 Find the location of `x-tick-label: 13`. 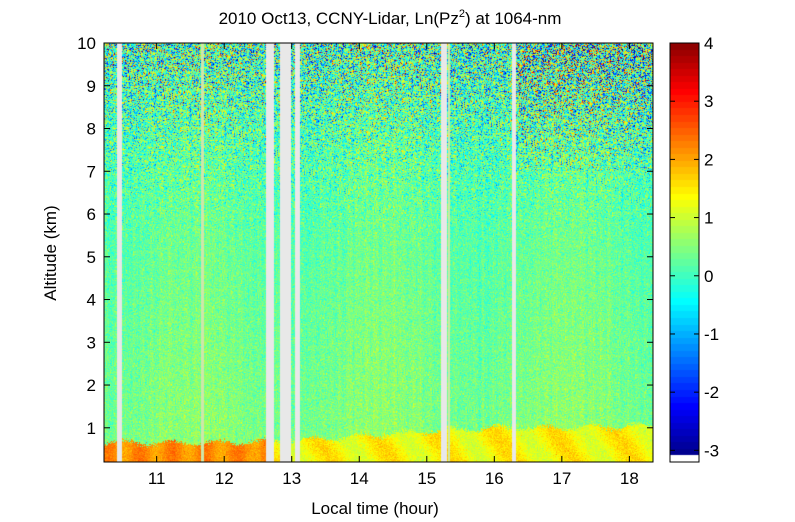

x-tick-label: 13 is located at coordinates (291, 478).